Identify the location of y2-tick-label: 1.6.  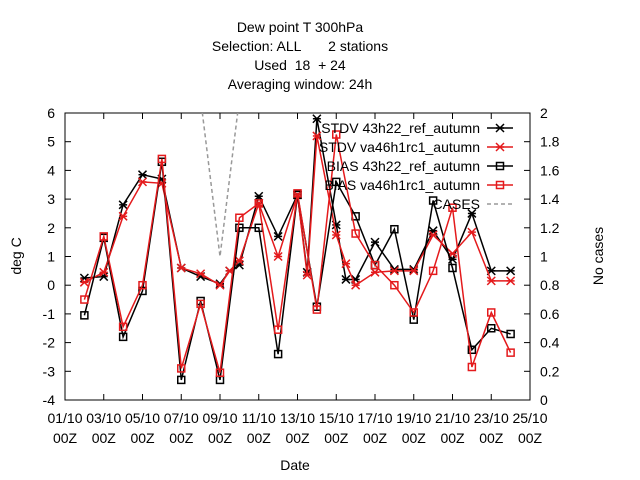
(550, 170).